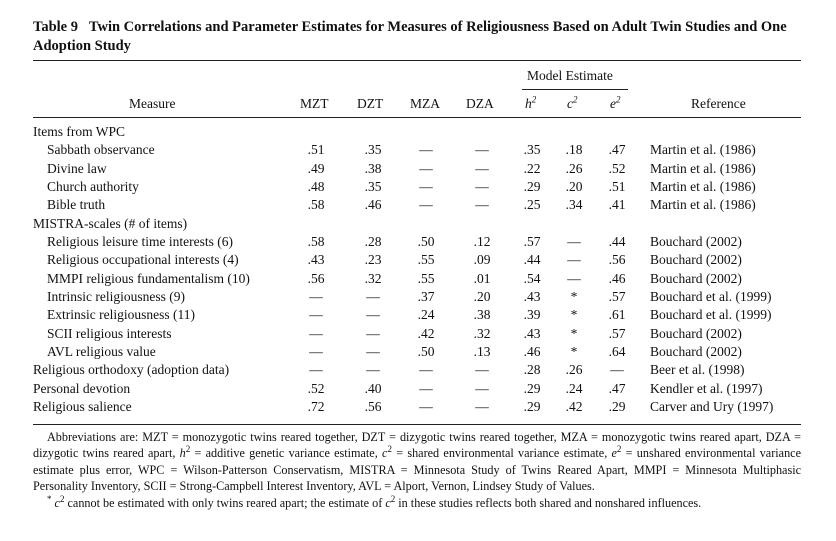 The height and width of the screenshot is (541, 836). What do you see at coordinates (148, 278) in the screenshot?
I see `measure-cell: MMPI religious fundamentalism (10)` at bounding box center [148, 278].